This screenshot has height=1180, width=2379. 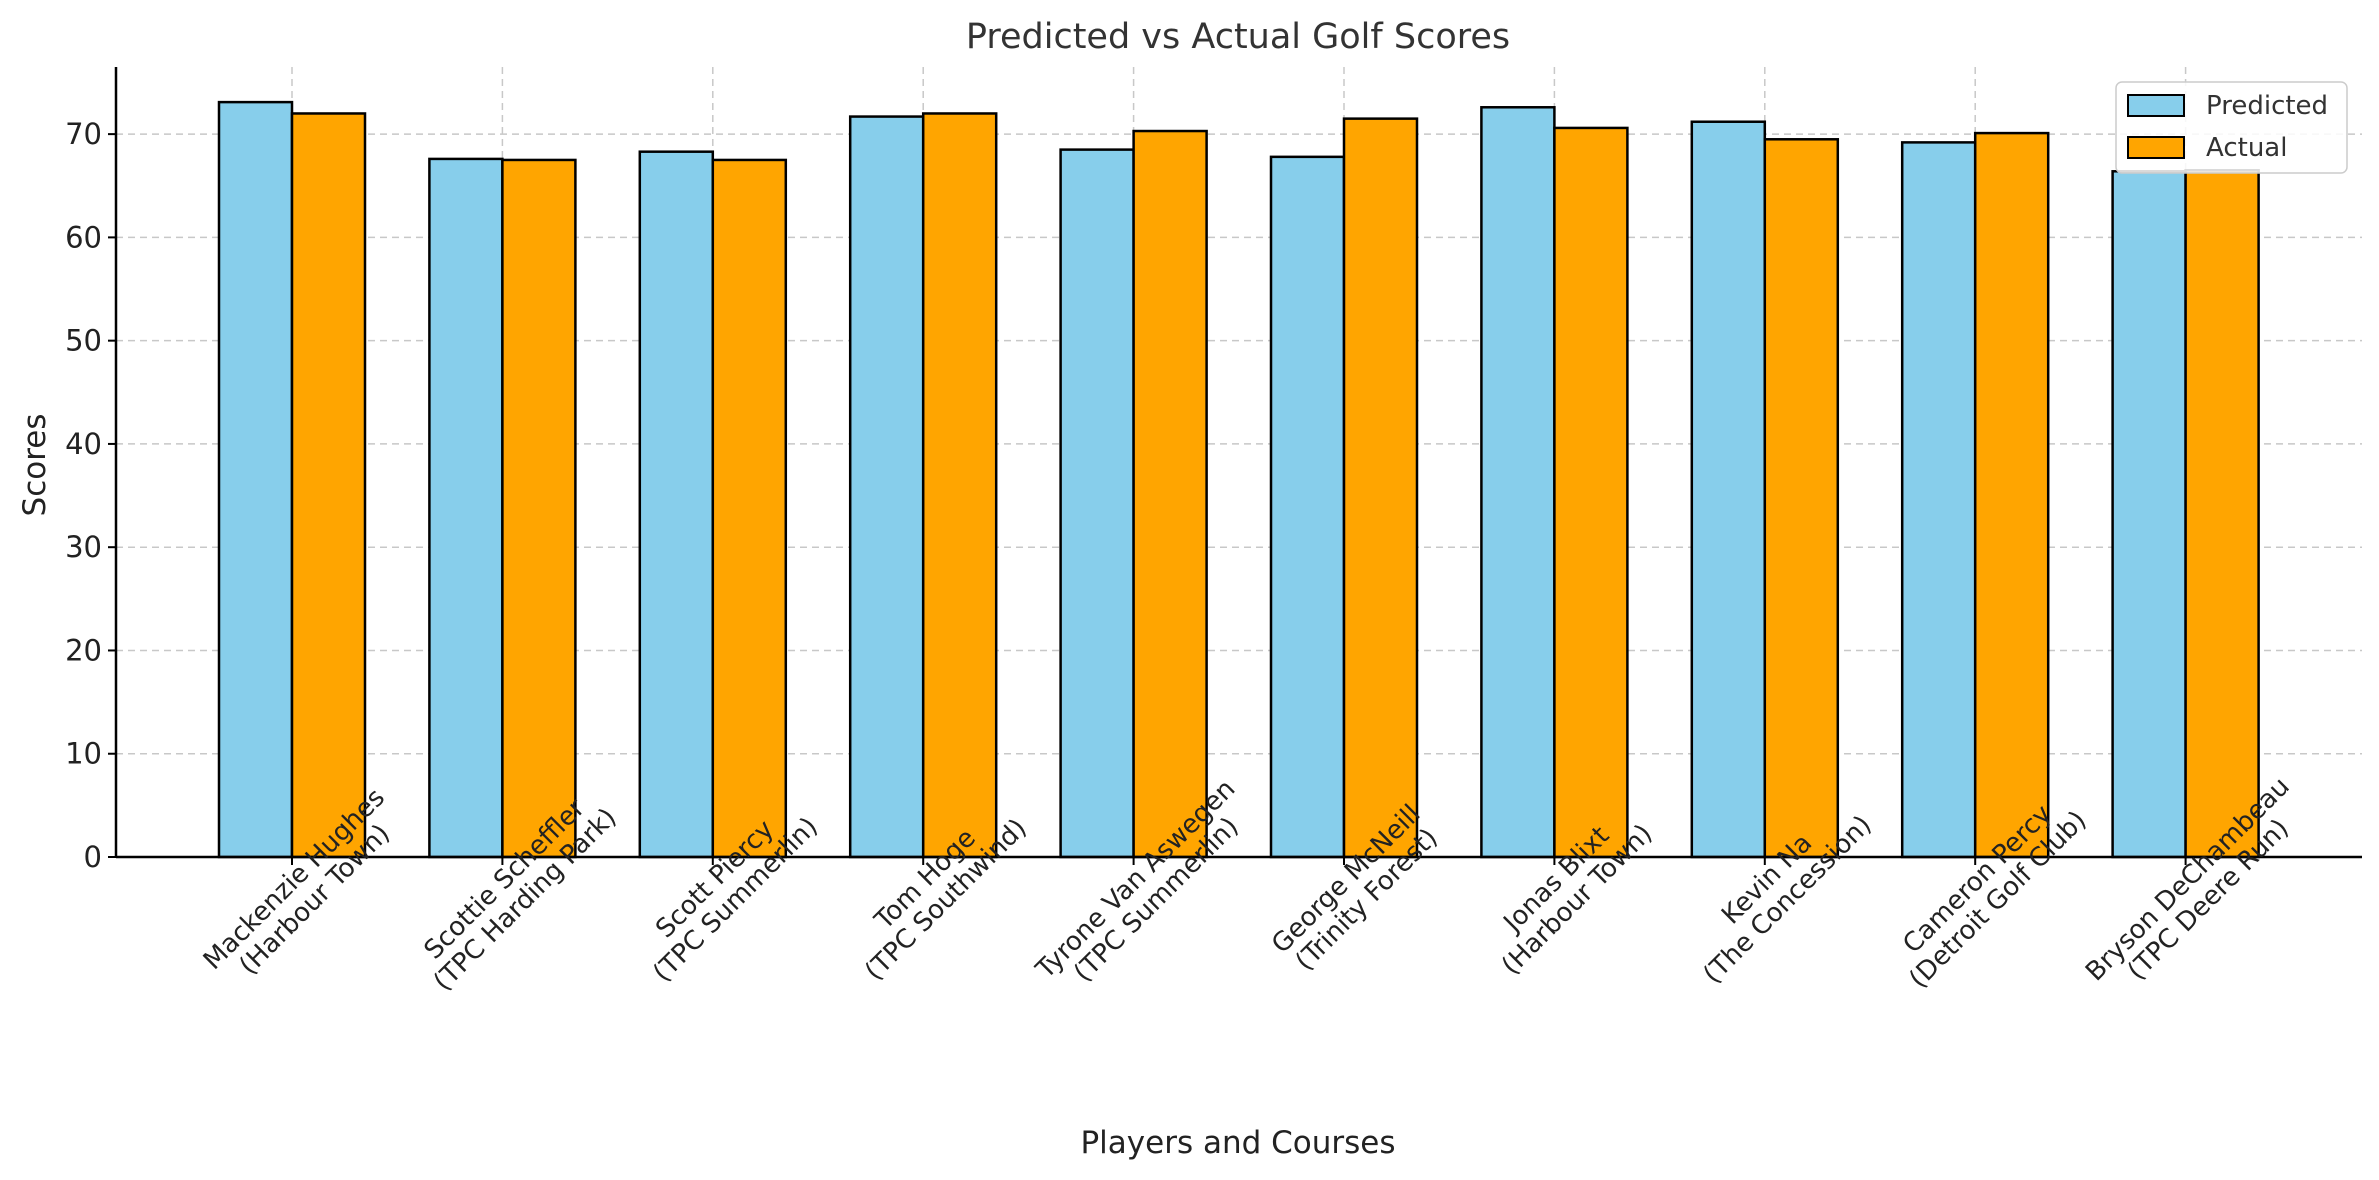 I want to click on y-ticks: 0 10 20 30 40 50 60 70, so click(x=90, y=495).